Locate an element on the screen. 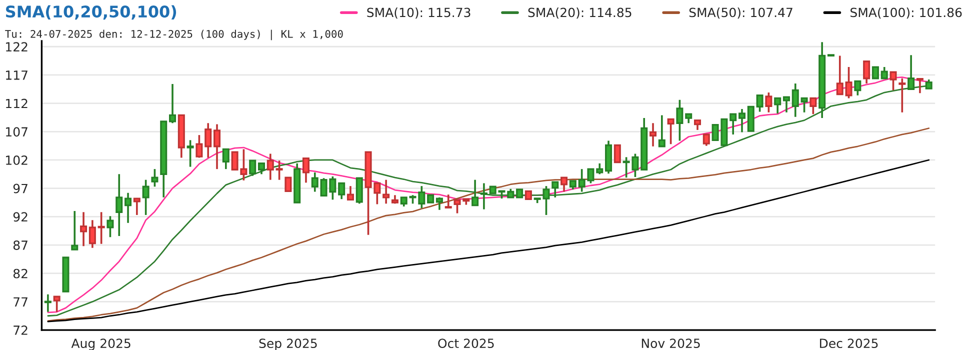 Image resolution: width=970 pixels, height=350 pixels. x-tick-label: Oct 2025 is located at coordinates (466, 343).